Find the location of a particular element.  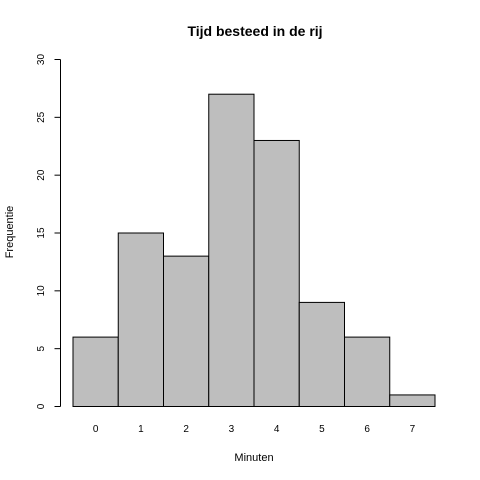

y-tick-label: 30 is located at coordinates (41, 60).